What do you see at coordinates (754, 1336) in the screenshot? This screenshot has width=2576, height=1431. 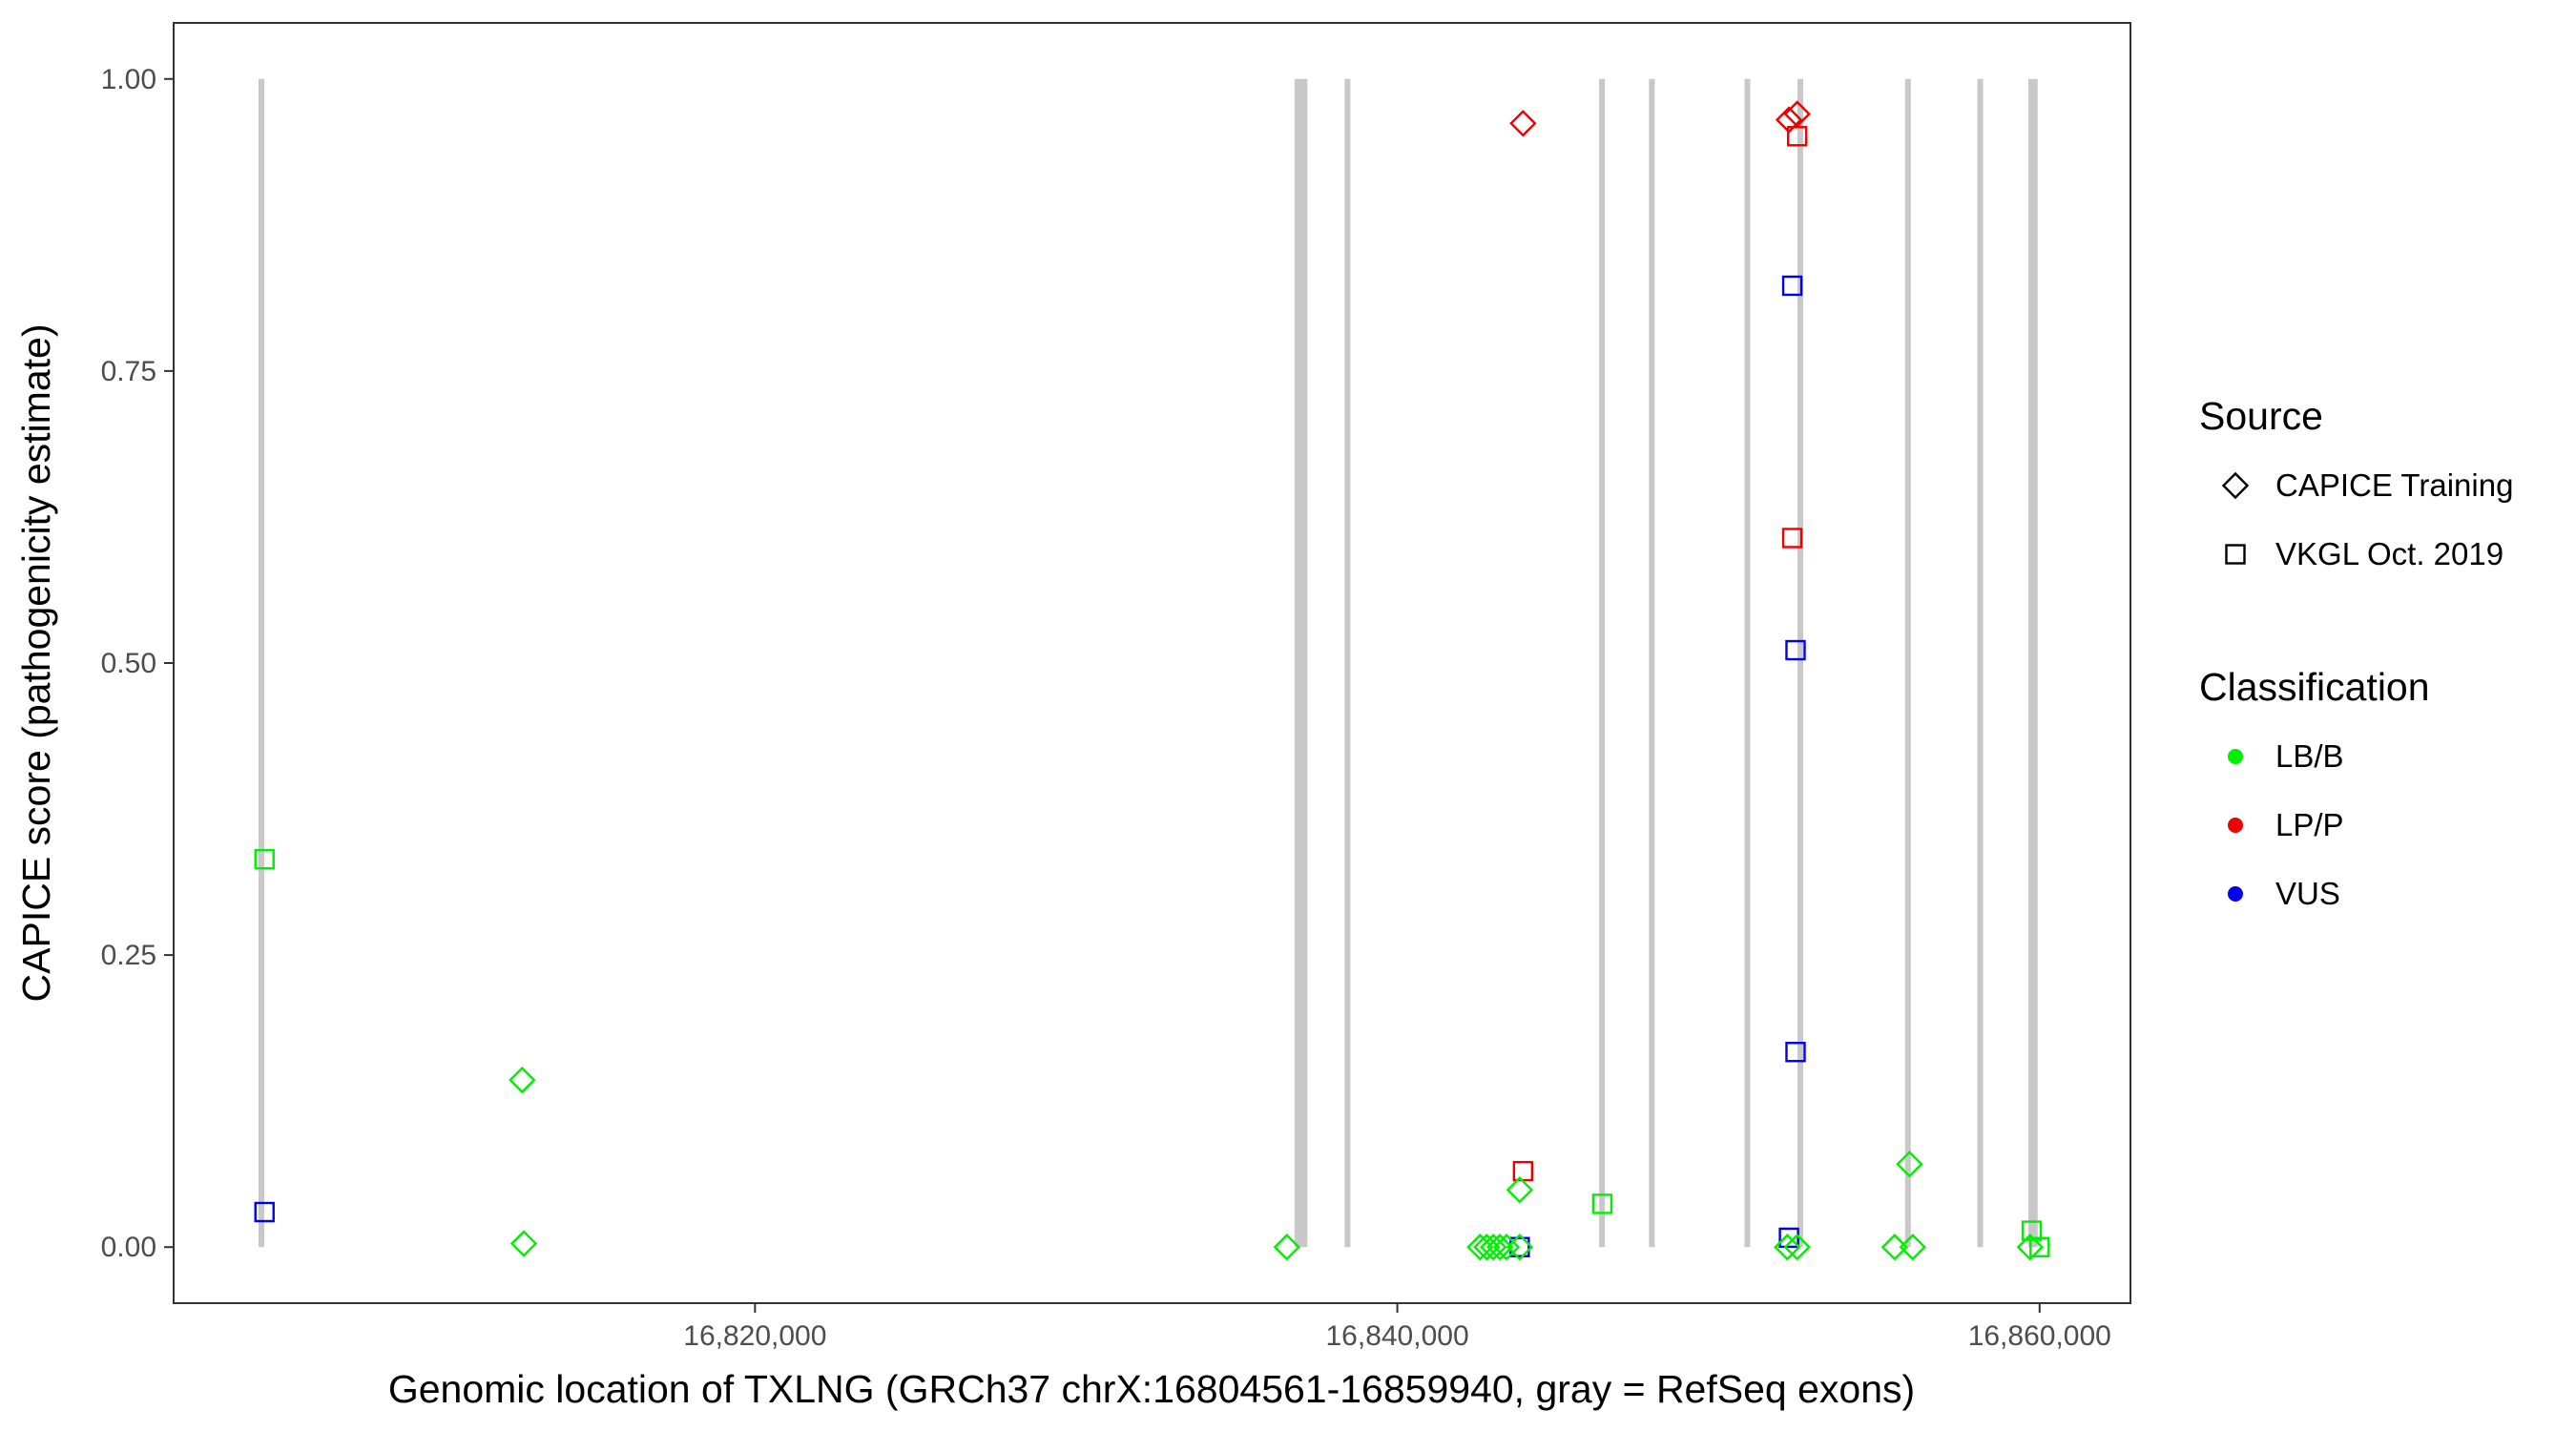 I see `x-tick-label: 16,820,000` at bounding box center [754, 1336].